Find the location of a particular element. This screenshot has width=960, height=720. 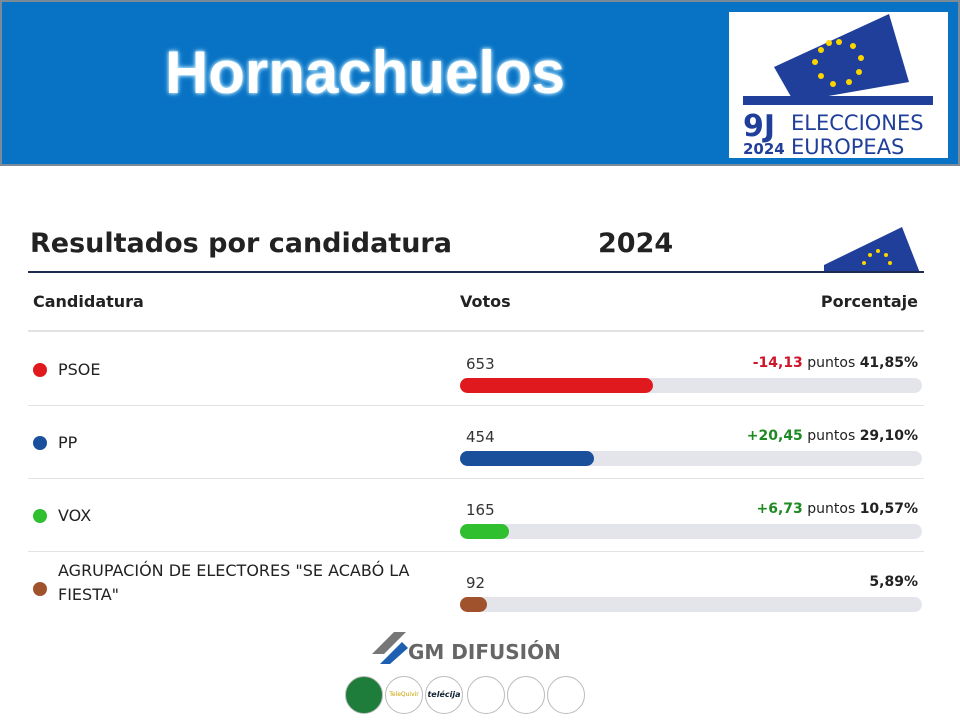

percent: 10,57% is located at coordinates (888, 509).